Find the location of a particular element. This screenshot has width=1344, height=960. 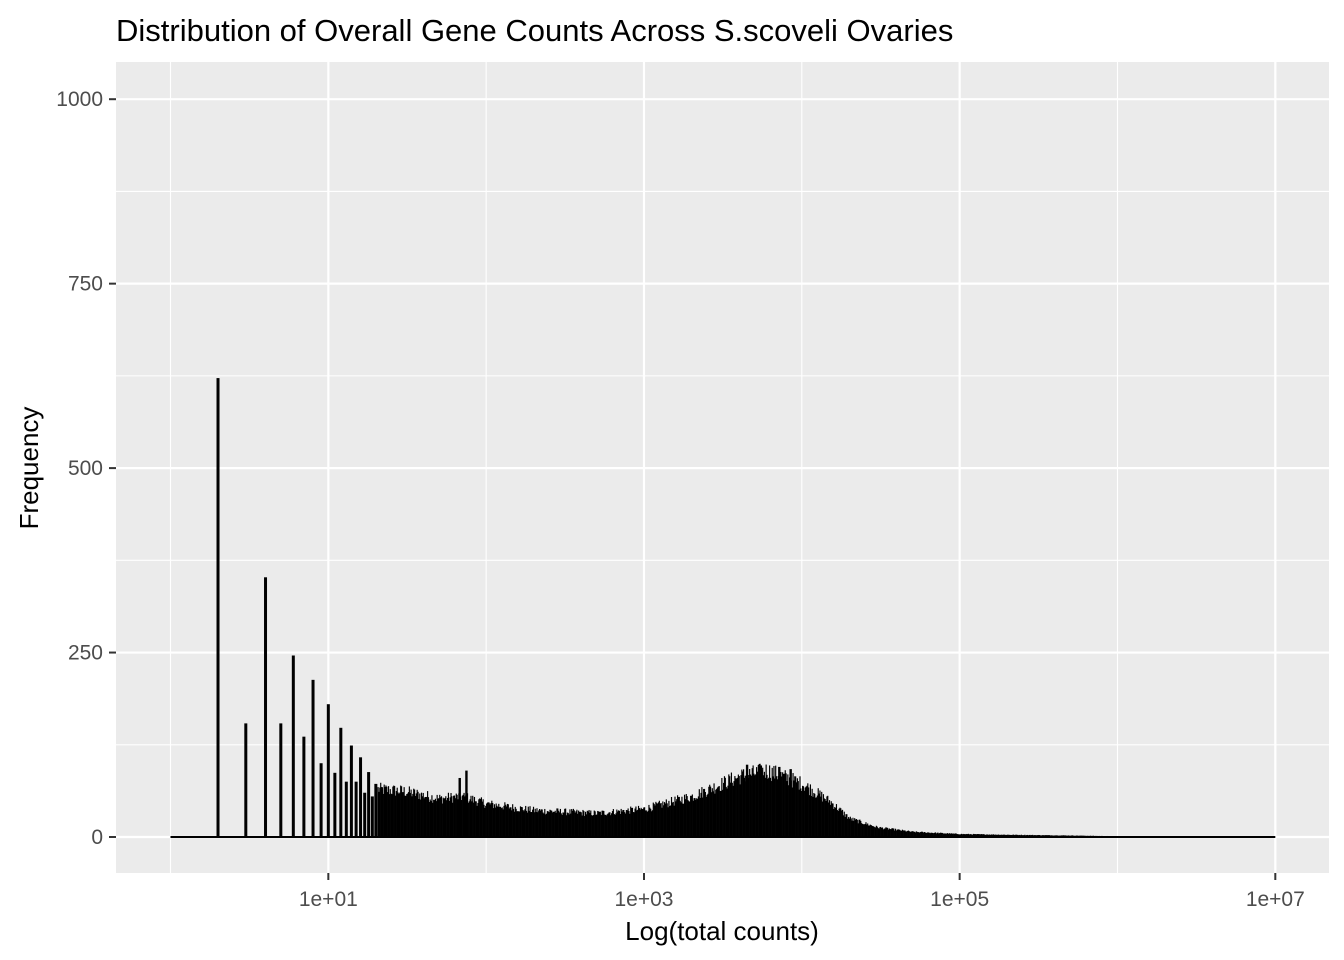

x-tick-label: 1e+07 is located at coordinates (1275, 899).